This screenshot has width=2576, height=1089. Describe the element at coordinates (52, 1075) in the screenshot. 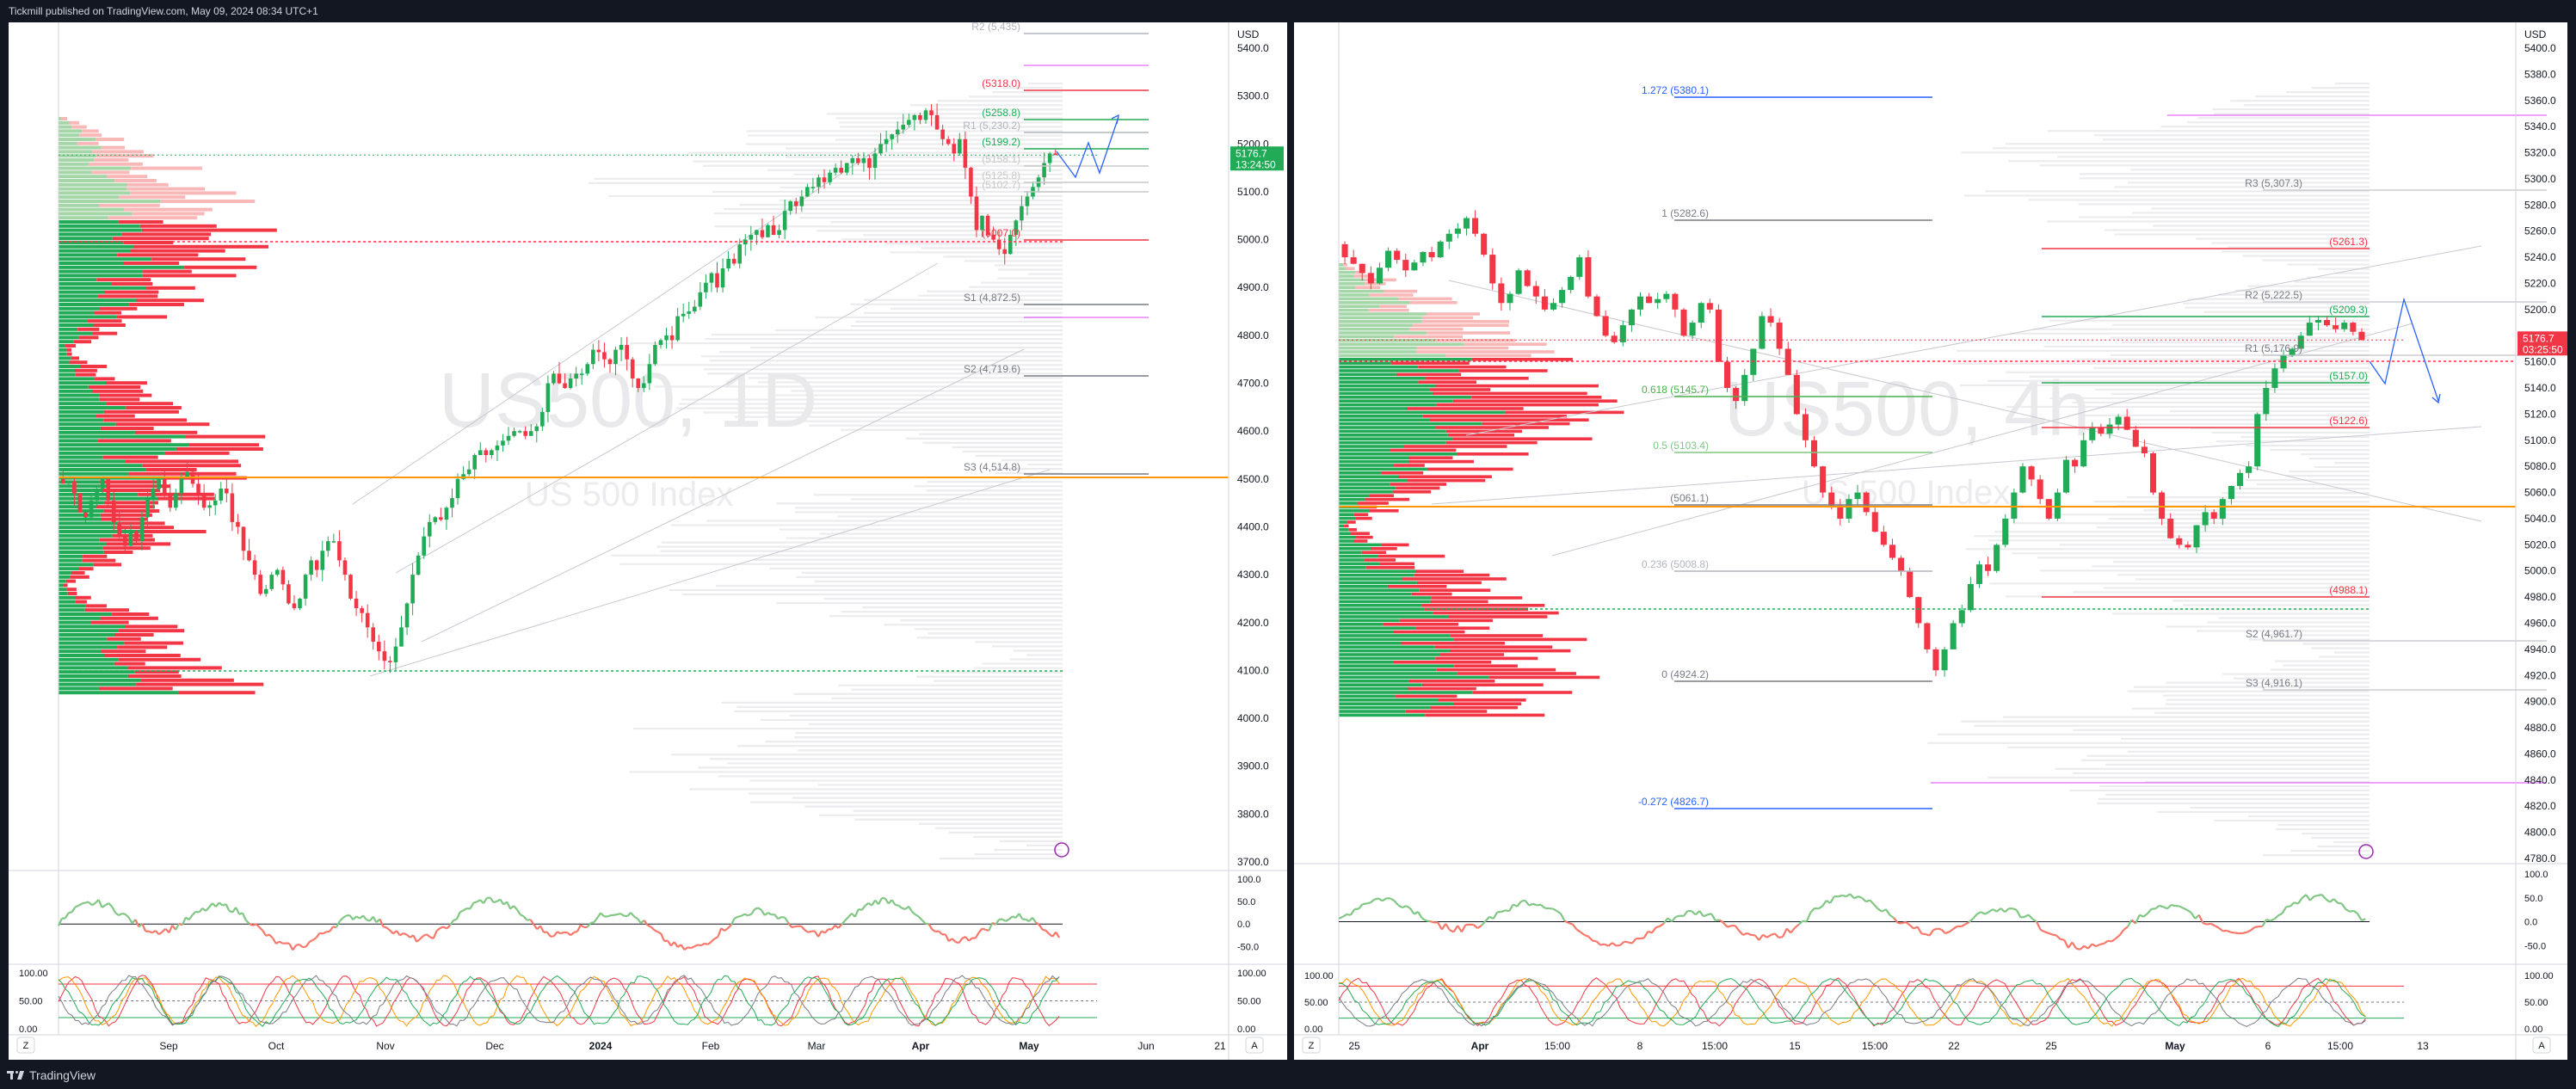

I see `tradingview-brand: TradingView` at that location.